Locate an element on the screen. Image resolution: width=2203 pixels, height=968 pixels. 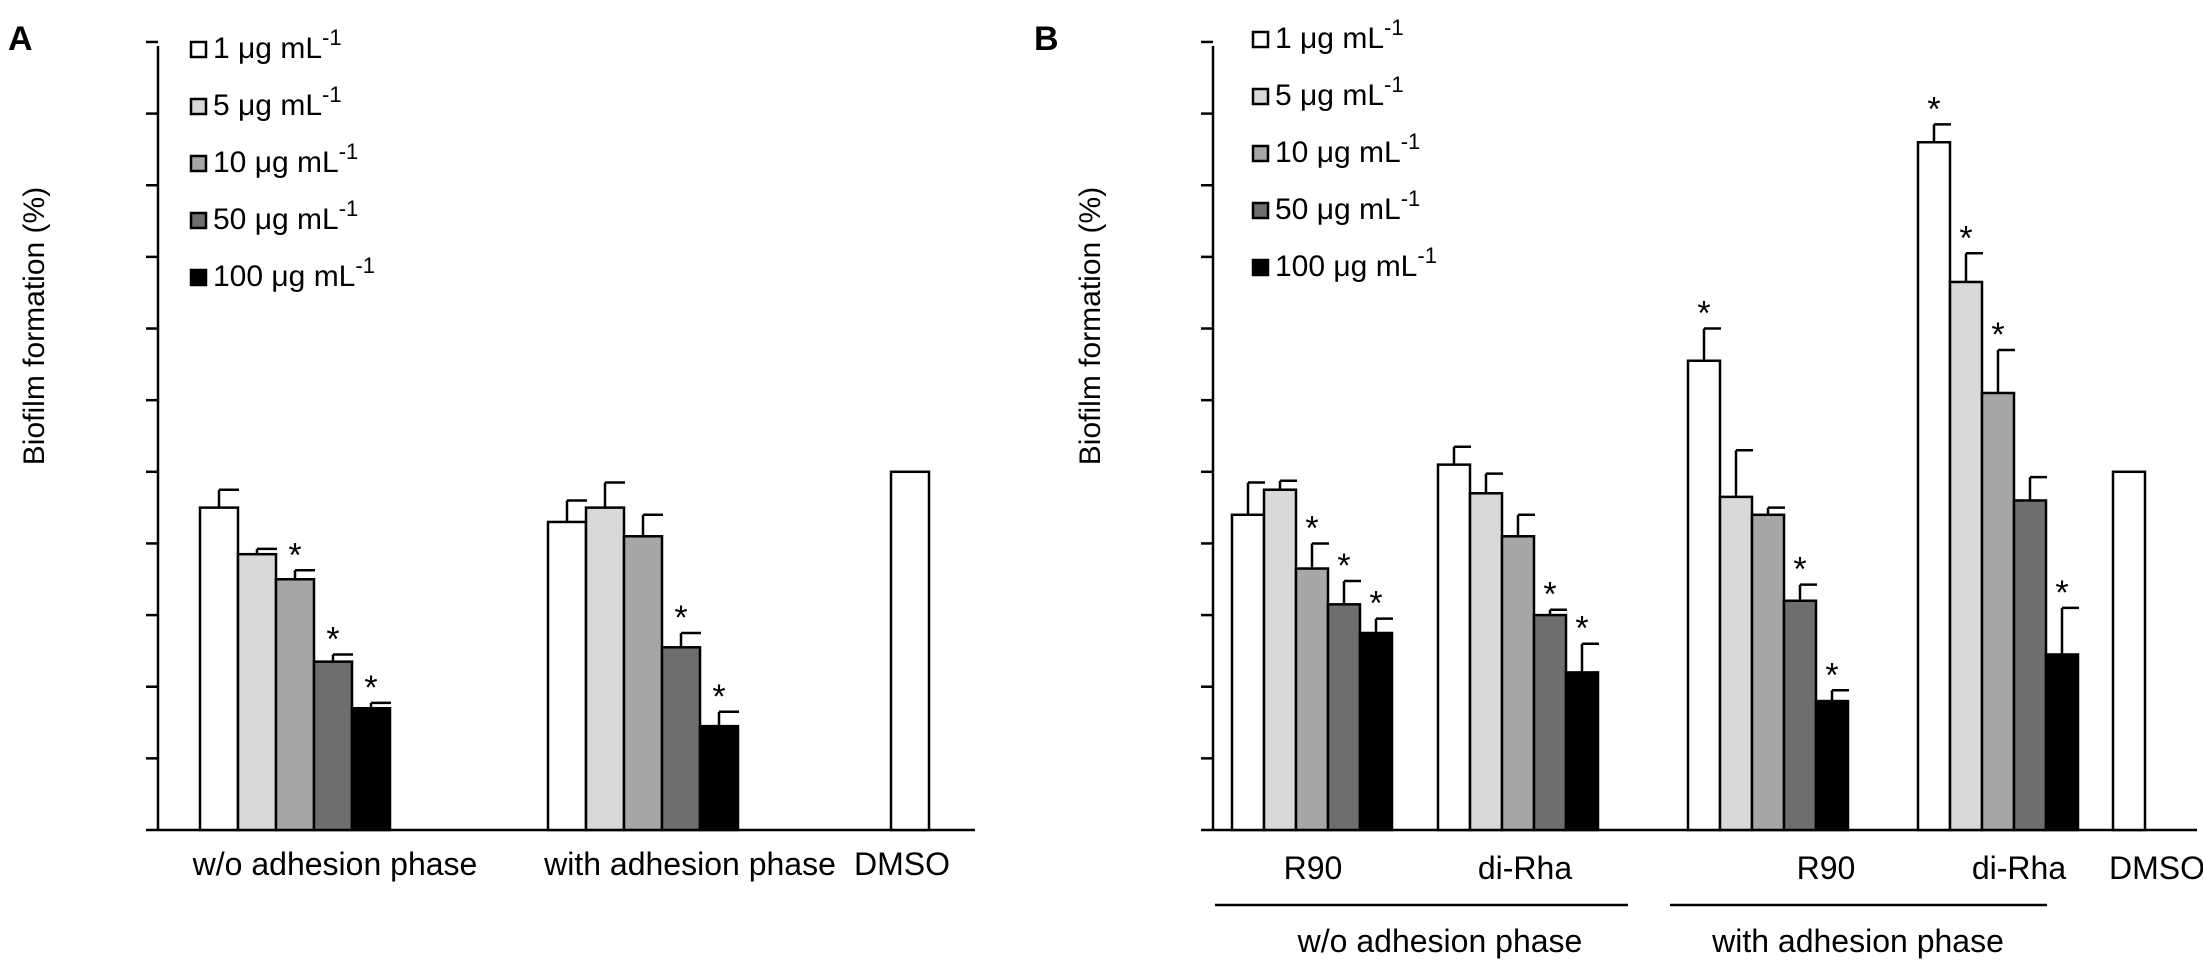
y-ticks-b is located at coordinates (1207, 436).